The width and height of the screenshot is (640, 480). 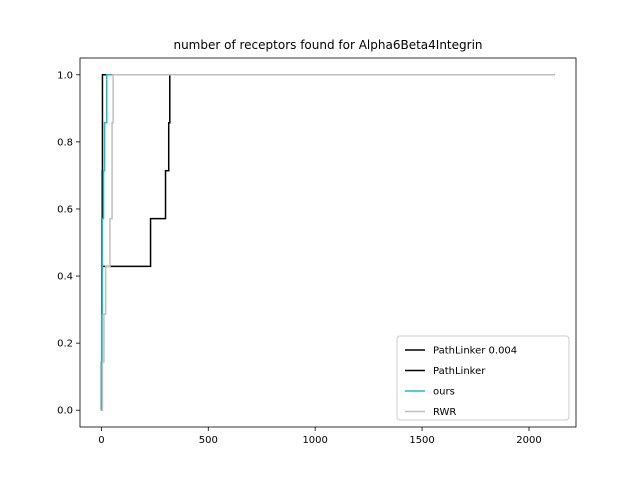 I want to click on legend-label: ours, so click(x=444, y=392).